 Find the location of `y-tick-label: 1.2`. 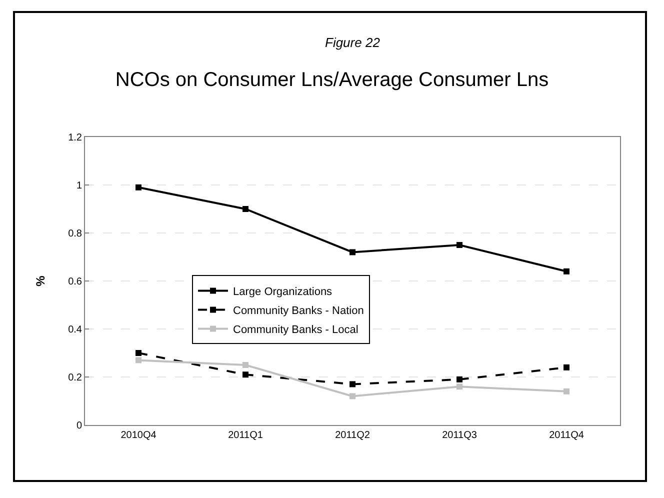

y-tick-label: 1.2 is located at coordinates (75, 138).